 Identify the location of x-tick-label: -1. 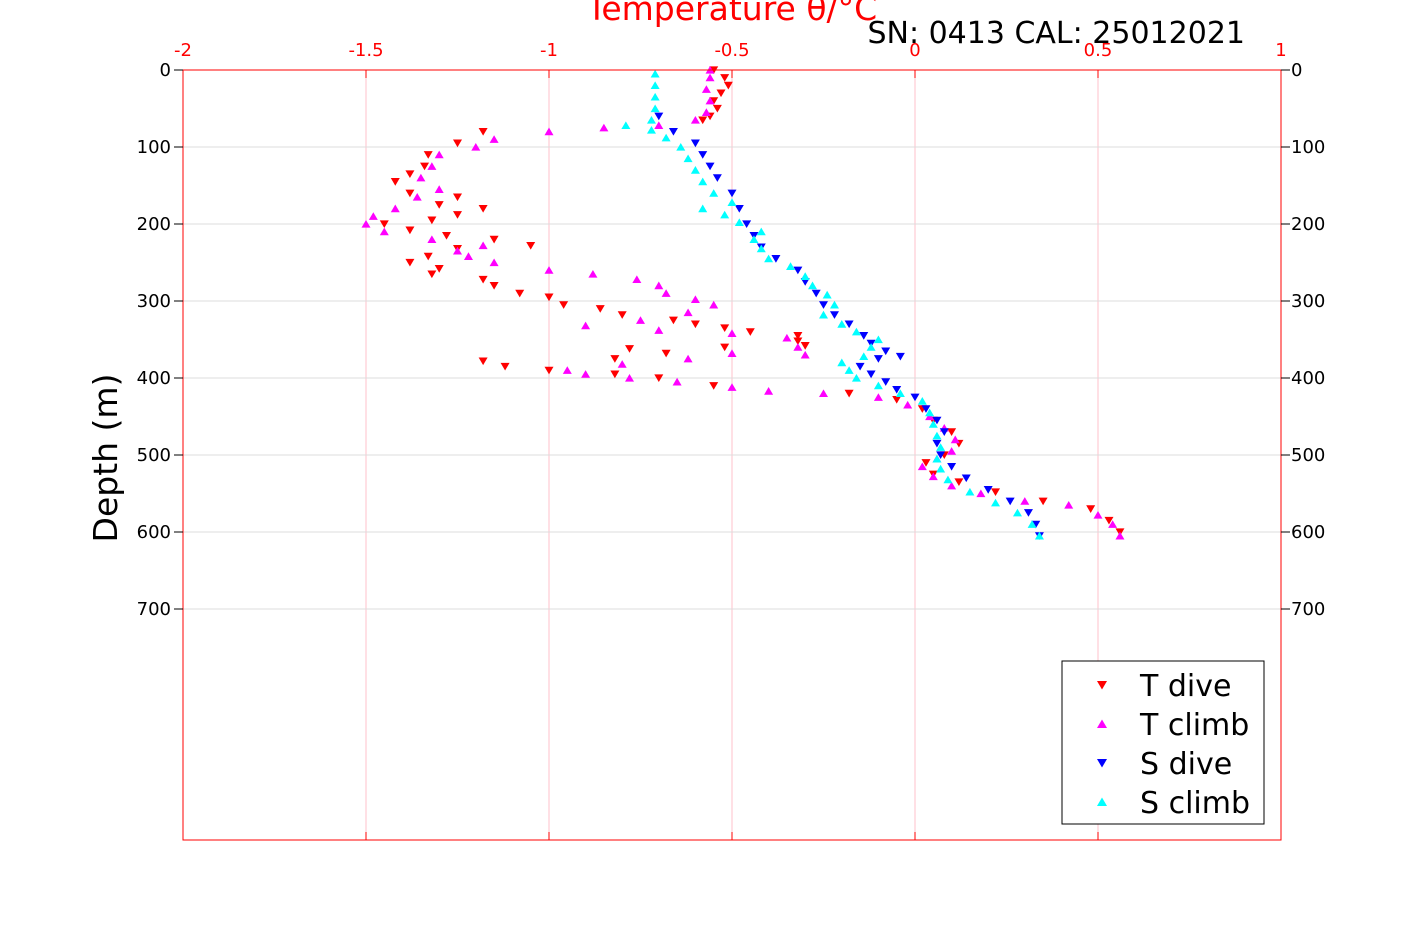
(549, 50).